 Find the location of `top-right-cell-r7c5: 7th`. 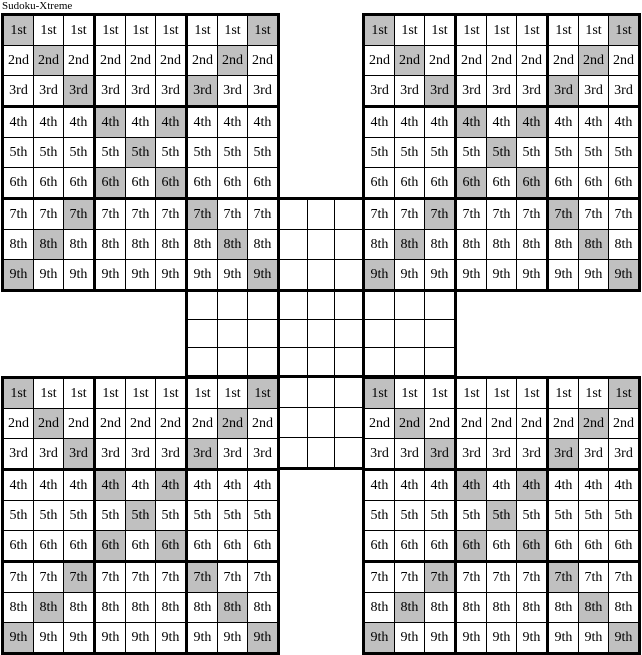

top-right-cell-r7c5: 7th is located at coordinates (501, 214).